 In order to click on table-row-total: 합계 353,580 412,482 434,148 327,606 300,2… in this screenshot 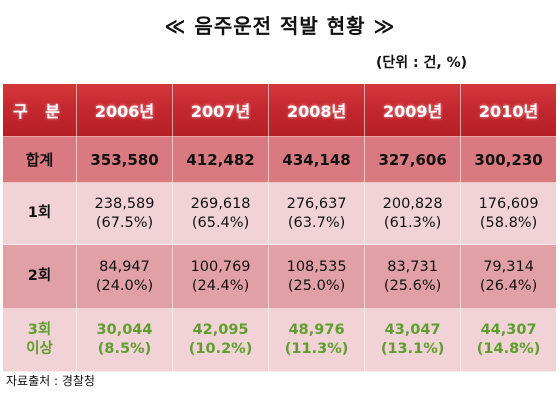, I will do `click(279, 159)`.